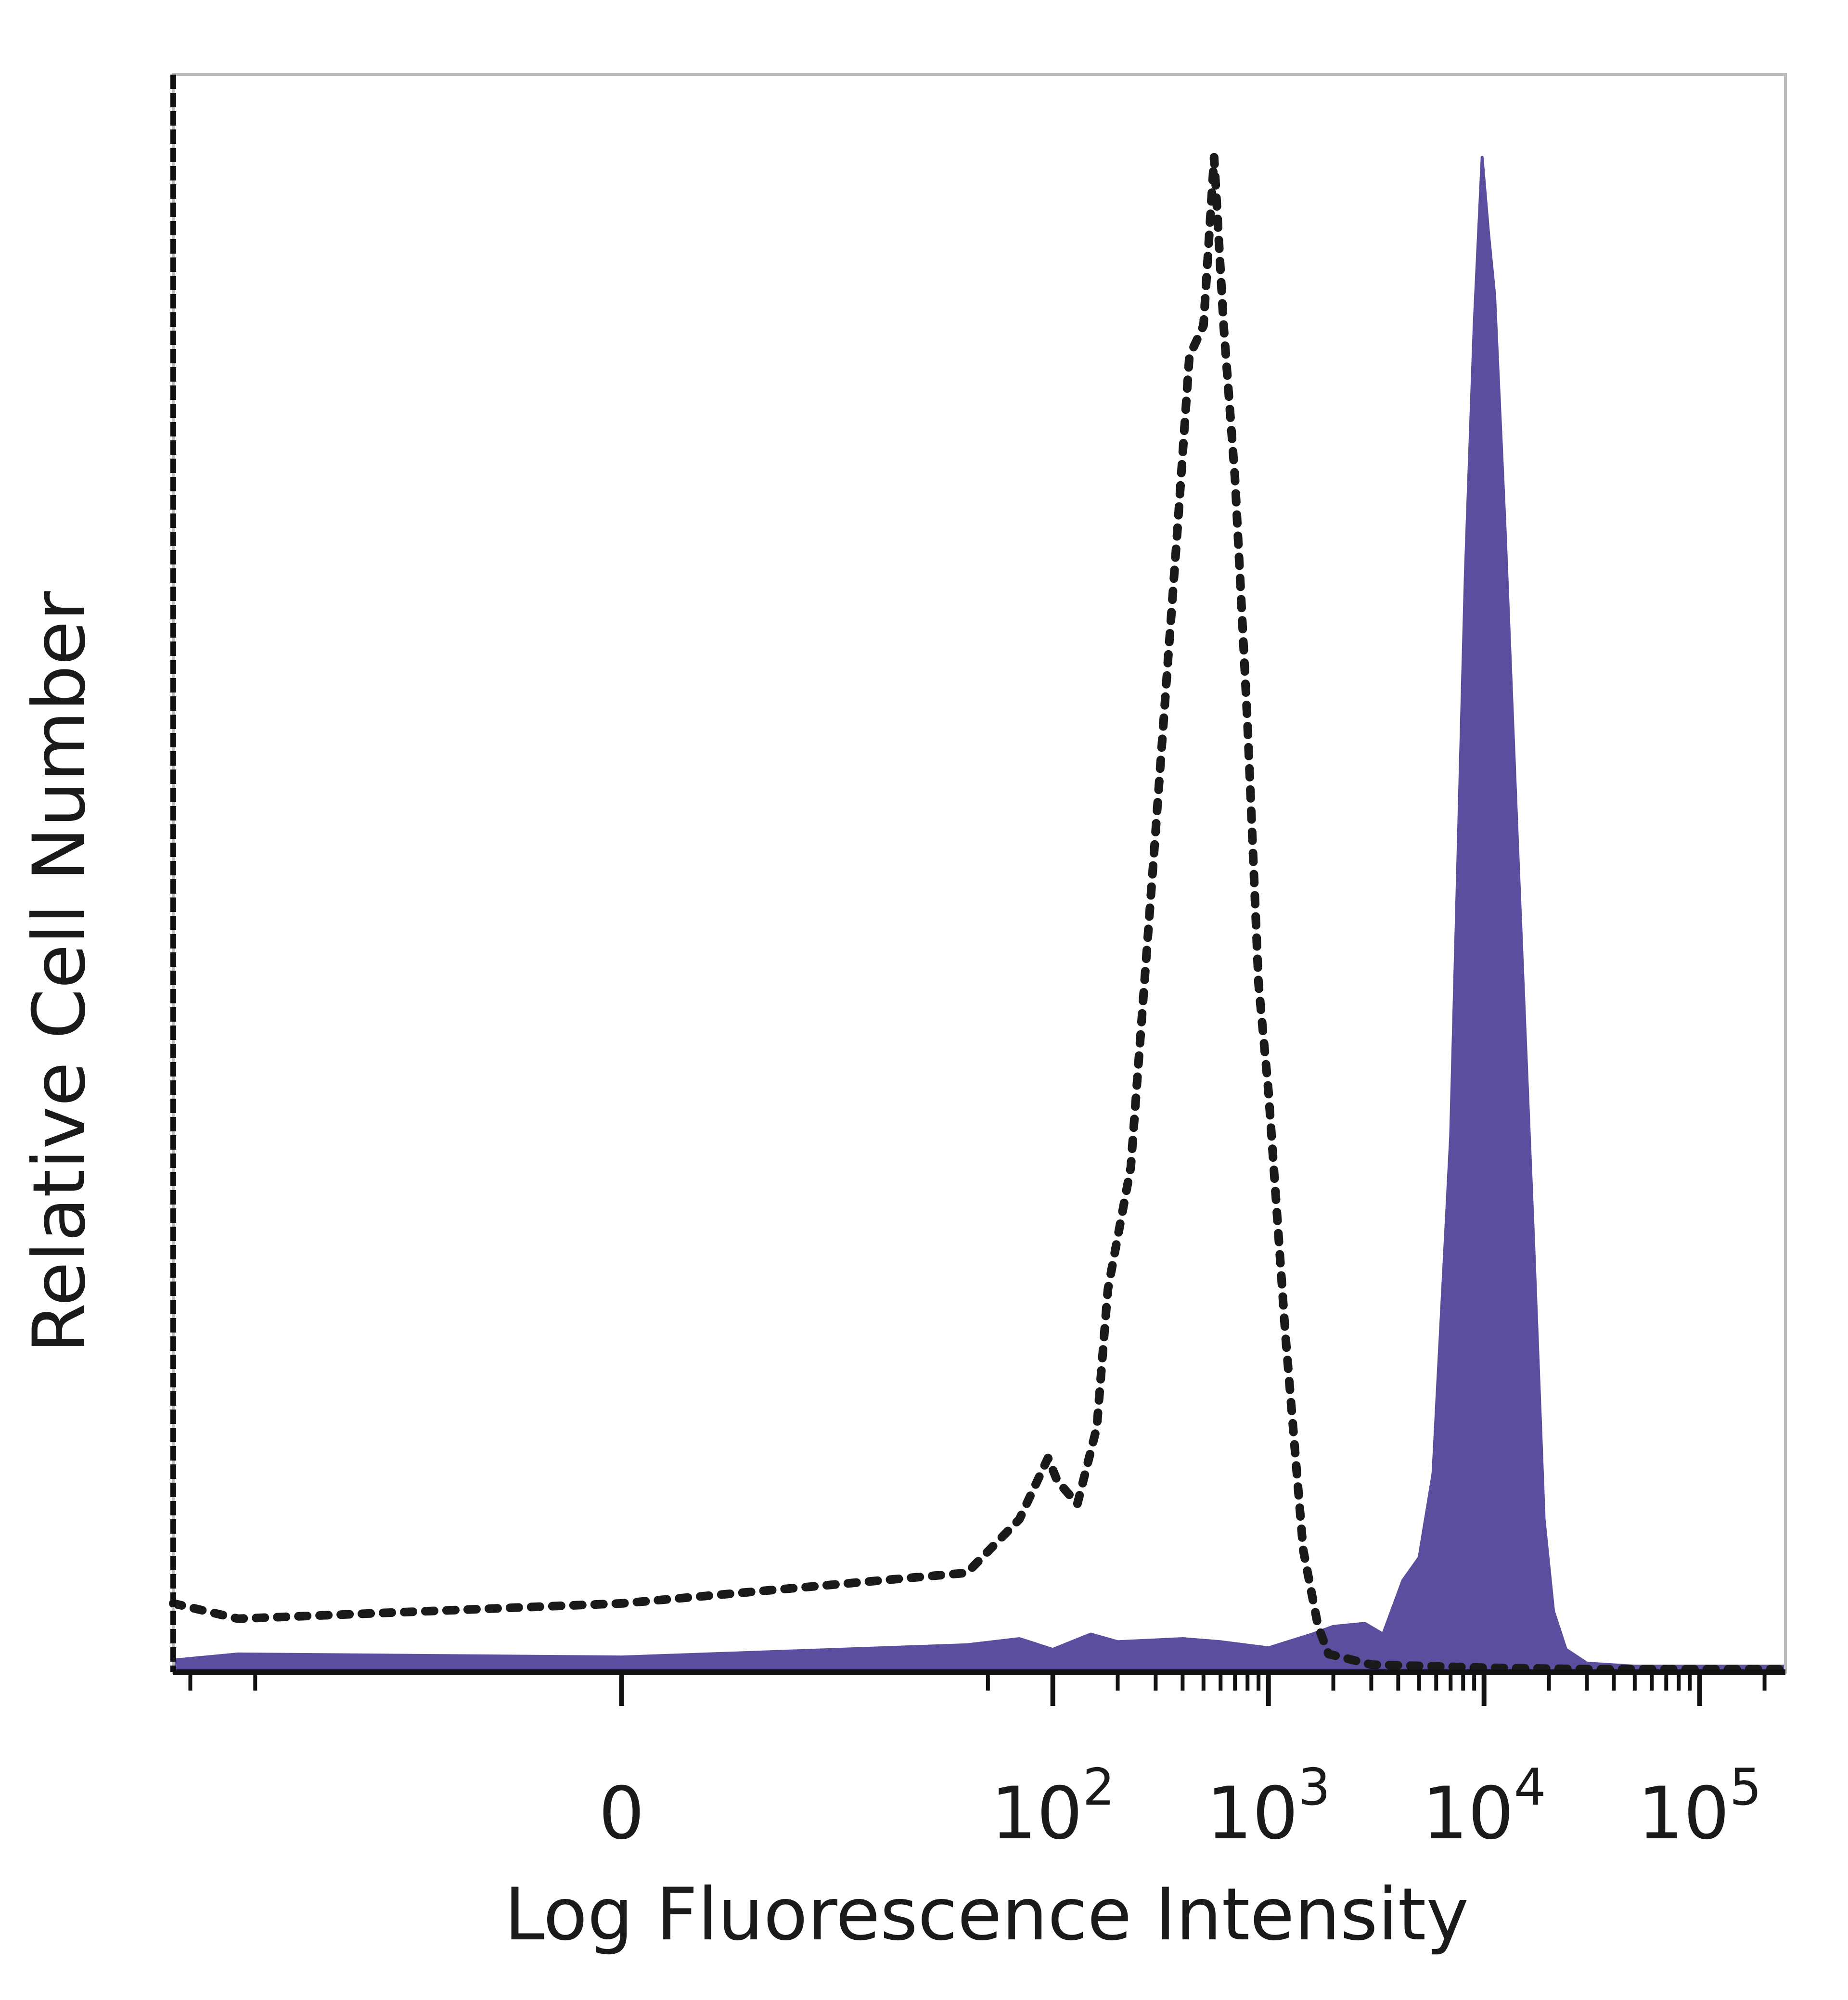  Describe the element at coordinates (986, 1915) in the screenshot. I see `x-axis-title: Log Fluorescence Intensity` at that location.